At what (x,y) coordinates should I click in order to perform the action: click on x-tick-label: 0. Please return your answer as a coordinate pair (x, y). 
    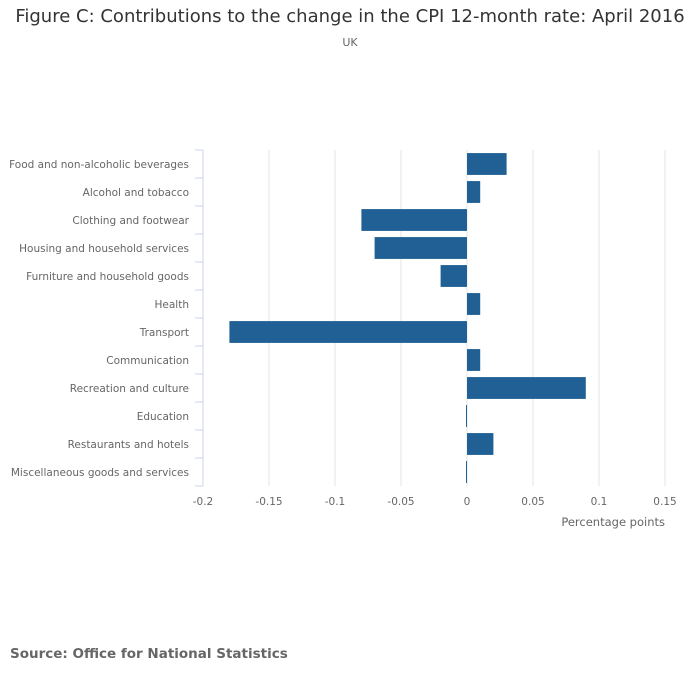
    Looking at the image, I should click on (467, 502).